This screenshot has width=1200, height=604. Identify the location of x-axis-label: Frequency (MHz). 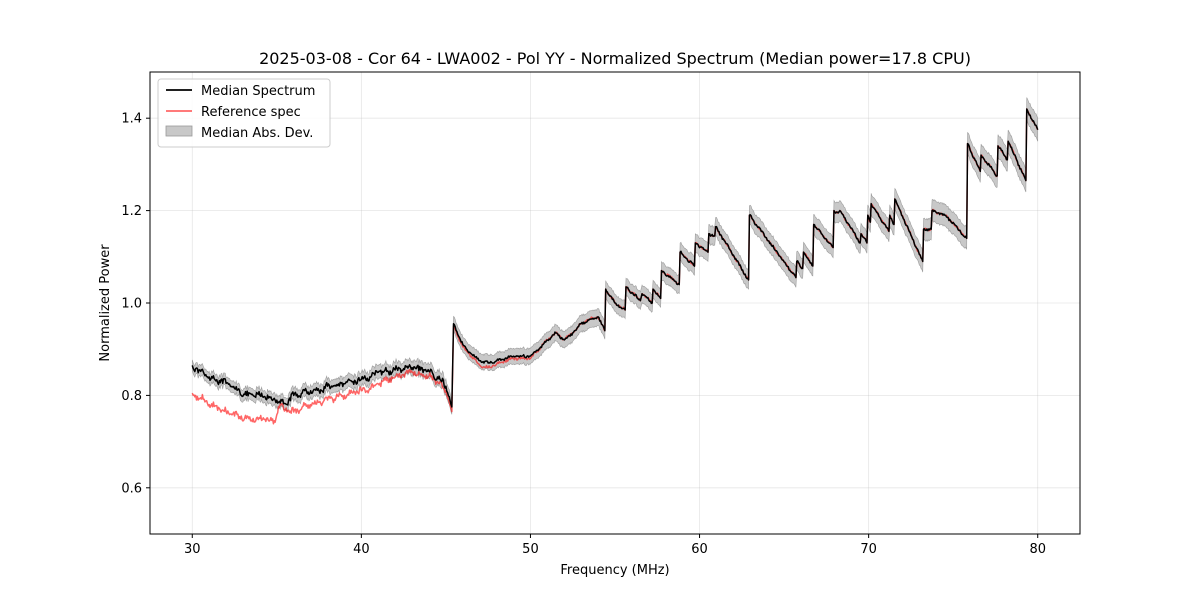
(614, 570).